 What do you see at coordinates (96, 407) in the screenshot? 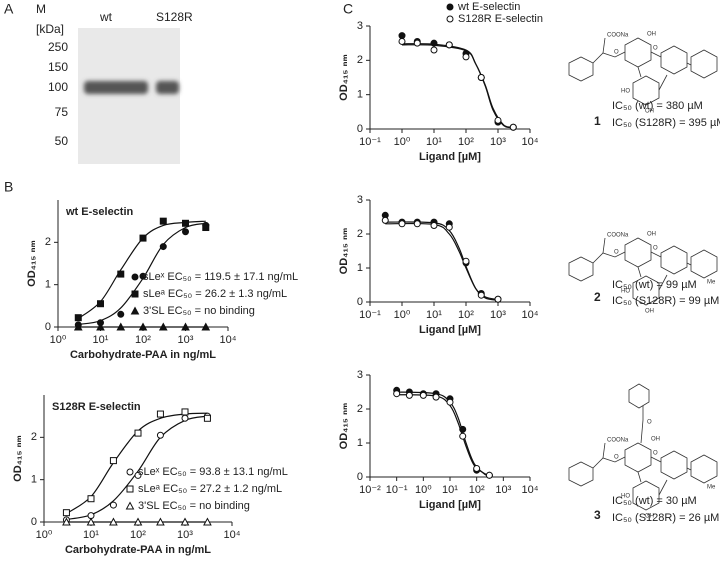
I see `chart-title: S128R E-selectin` at bounding box center [96, 407].